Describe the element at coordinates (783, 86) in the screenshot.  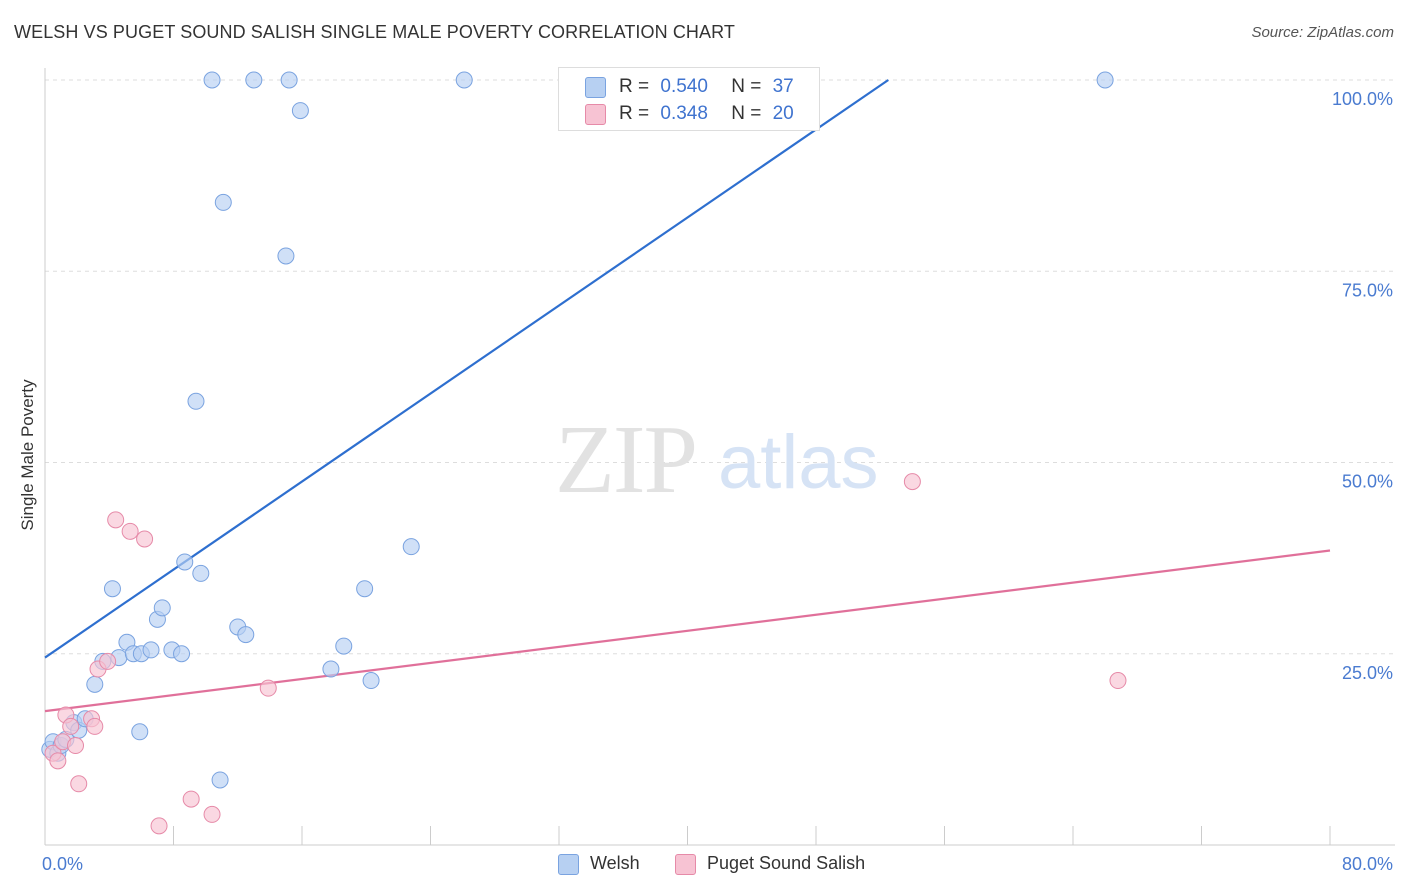
I see `welsh-n-value: 37` at that location.